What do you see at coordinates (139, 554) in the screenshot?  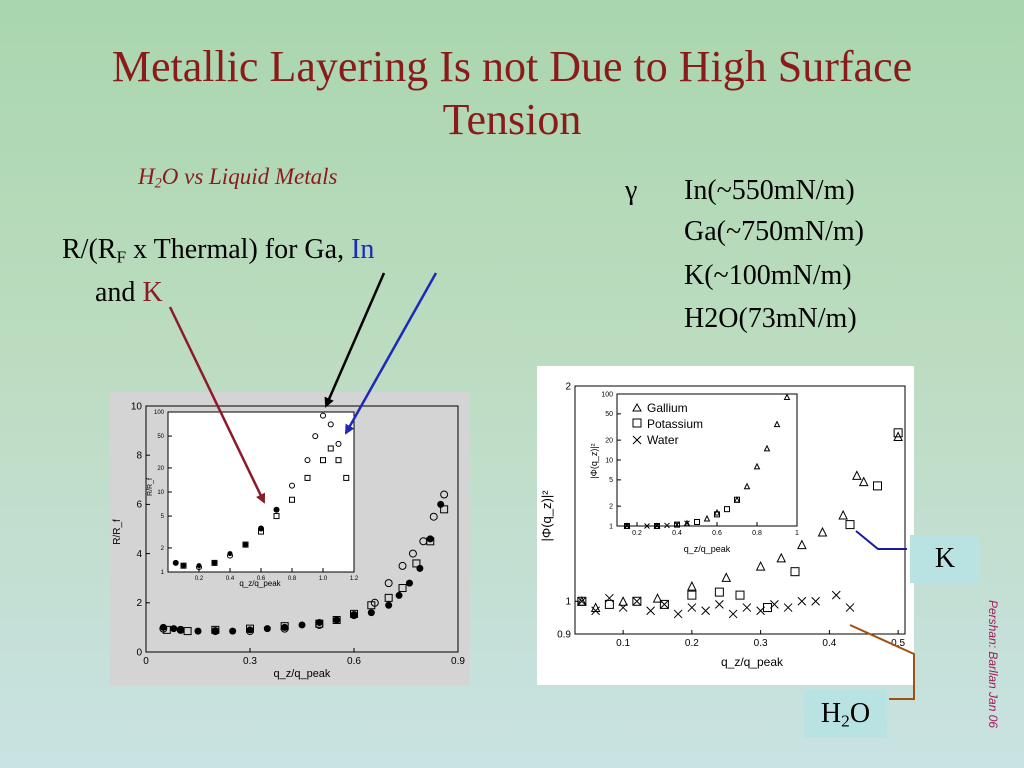 I see `left-main-y-tick-label: 4` at bounding box center [139, 554].